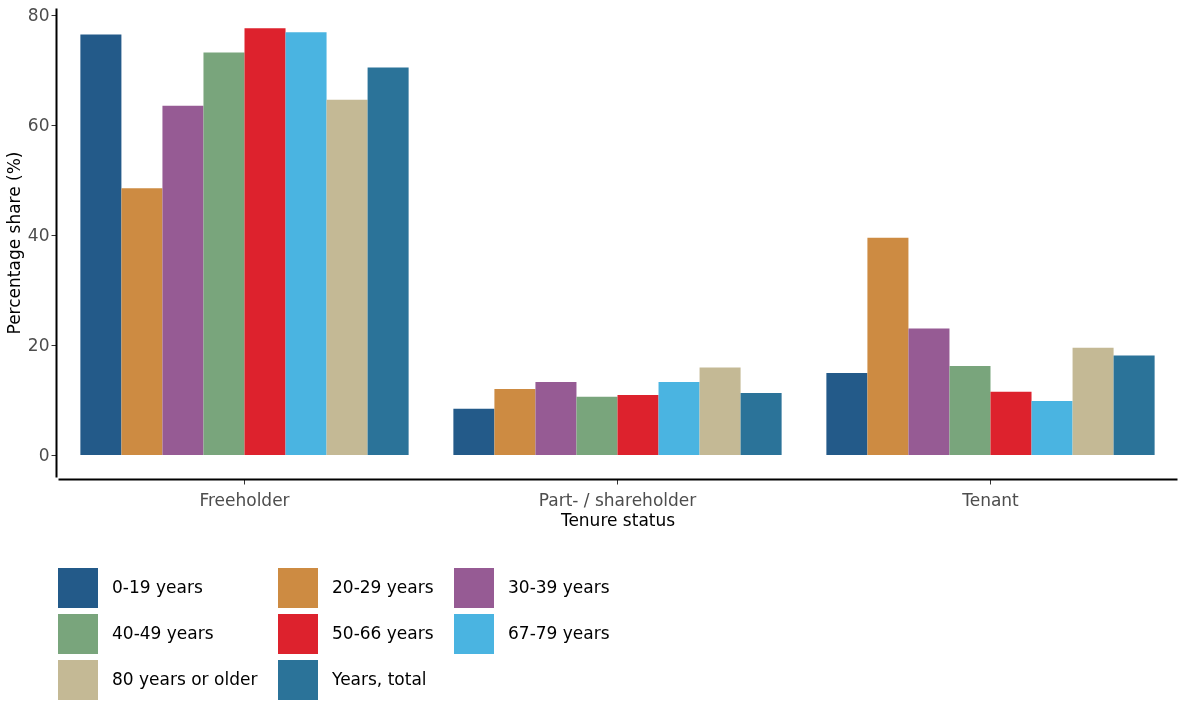 The height and width of the screenshot is (708, 1197). I want to click on x-tick-label: Freeholder, so click(244, 499).